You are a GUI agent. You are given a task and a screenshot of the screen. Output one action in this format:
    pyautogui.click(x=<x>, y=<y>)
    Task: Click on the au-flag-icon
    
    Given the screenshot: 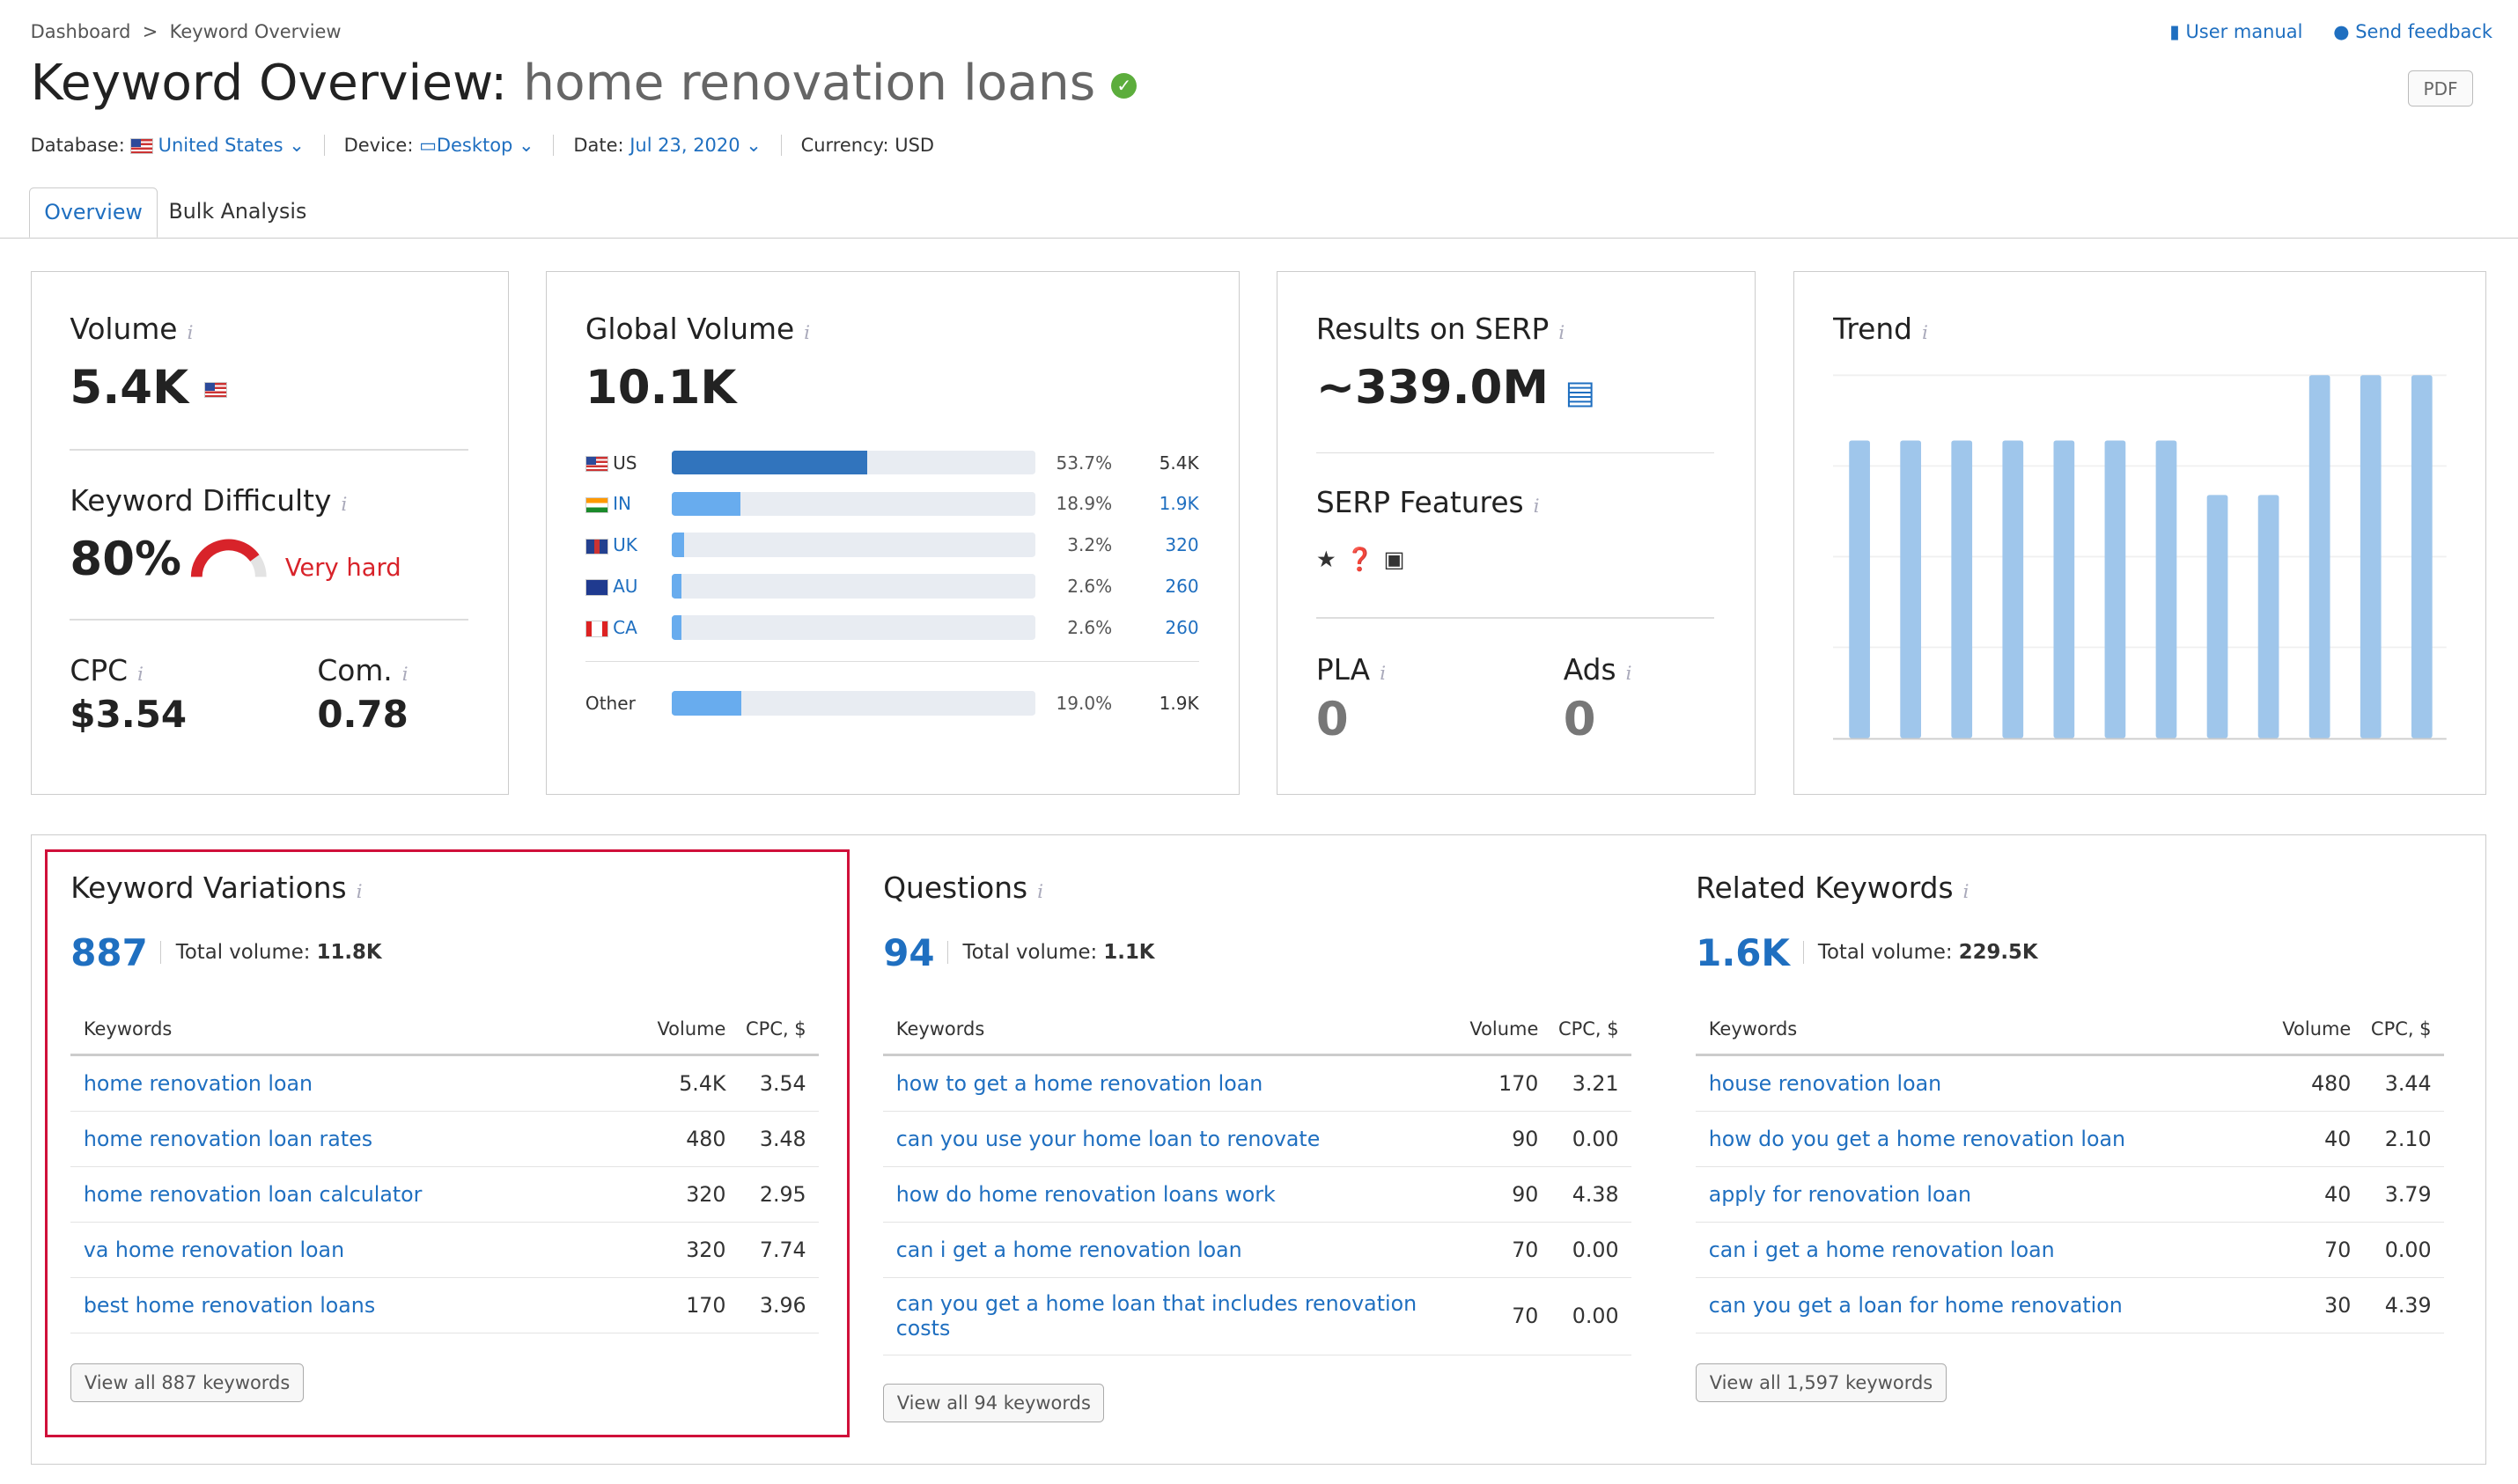 What is the action you would take?
    pyautogui.click(x=597, y=587)
    